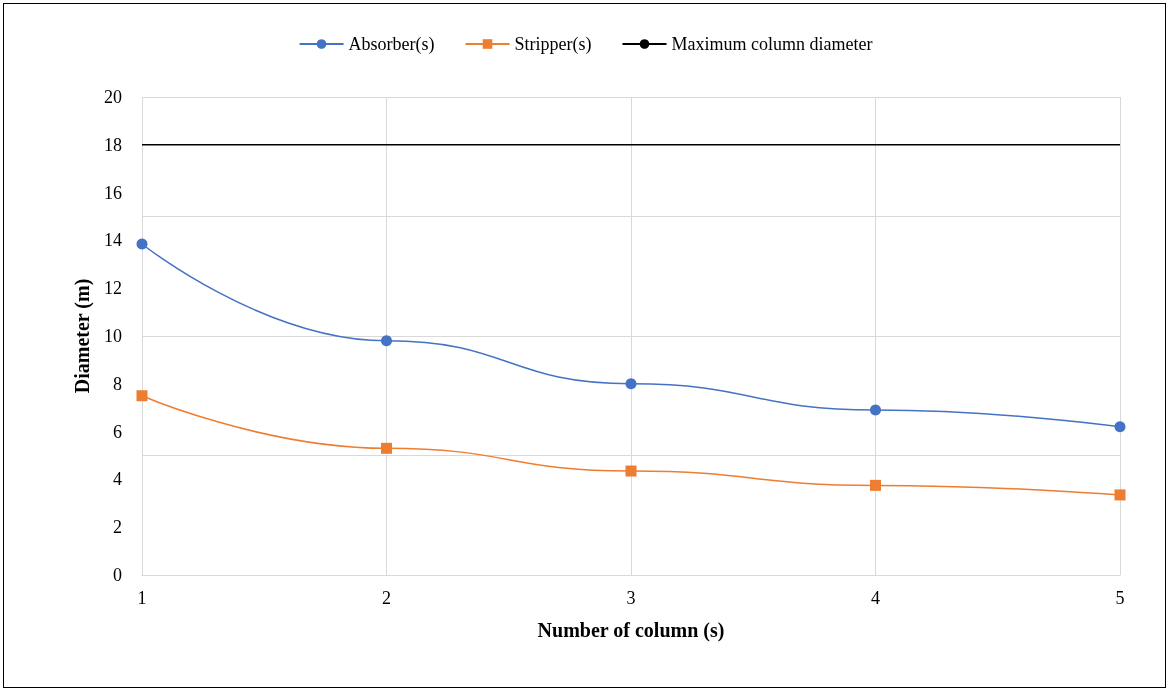  Describe the element at coordinates (113, 192) in the screenshot. I see `y-tick-label: 16` at that location.